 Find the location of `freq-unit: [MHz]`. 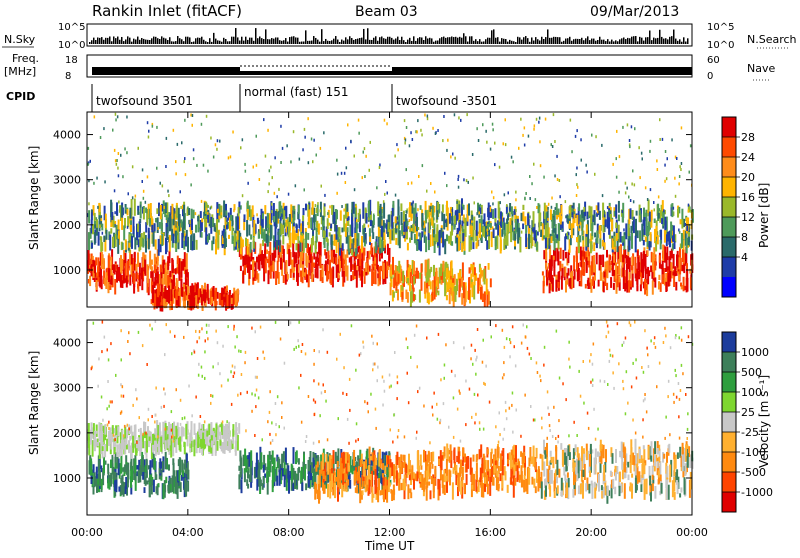

freq-unit: [MHz] is located at coordinates (20, 71).